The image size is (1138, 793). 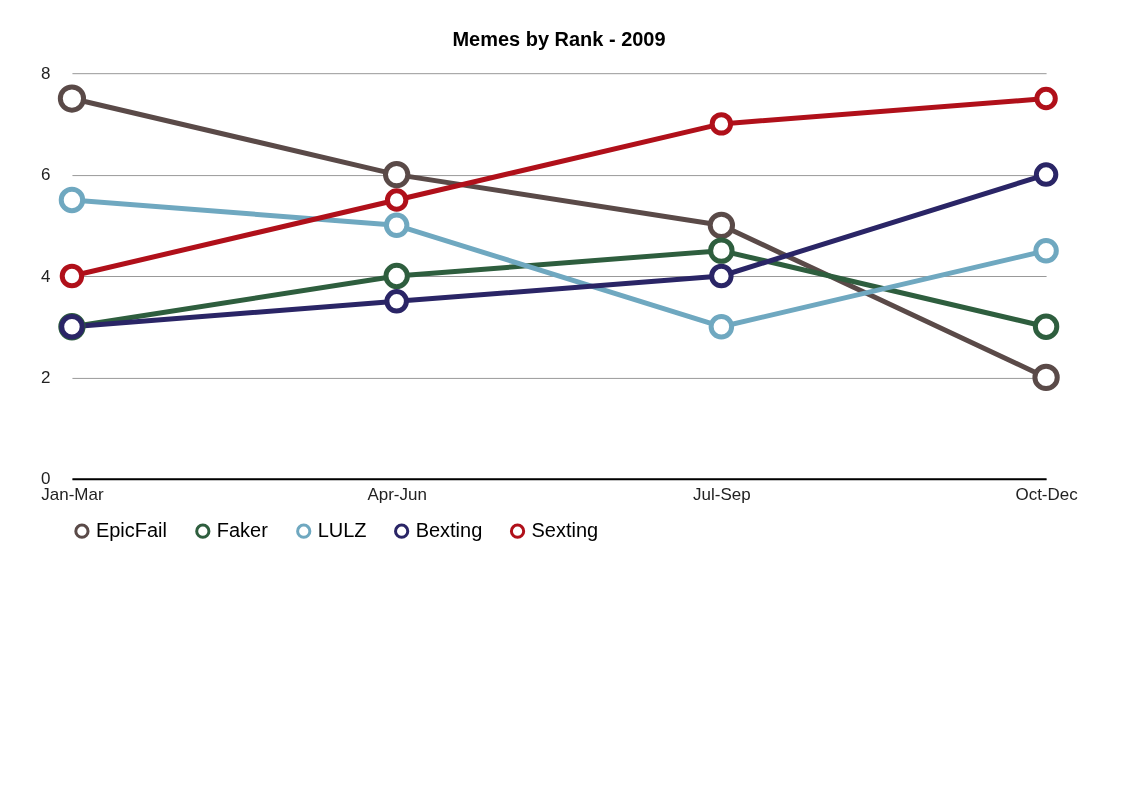 I want to click on legend-label: Faker, so click(x=242, y=530).